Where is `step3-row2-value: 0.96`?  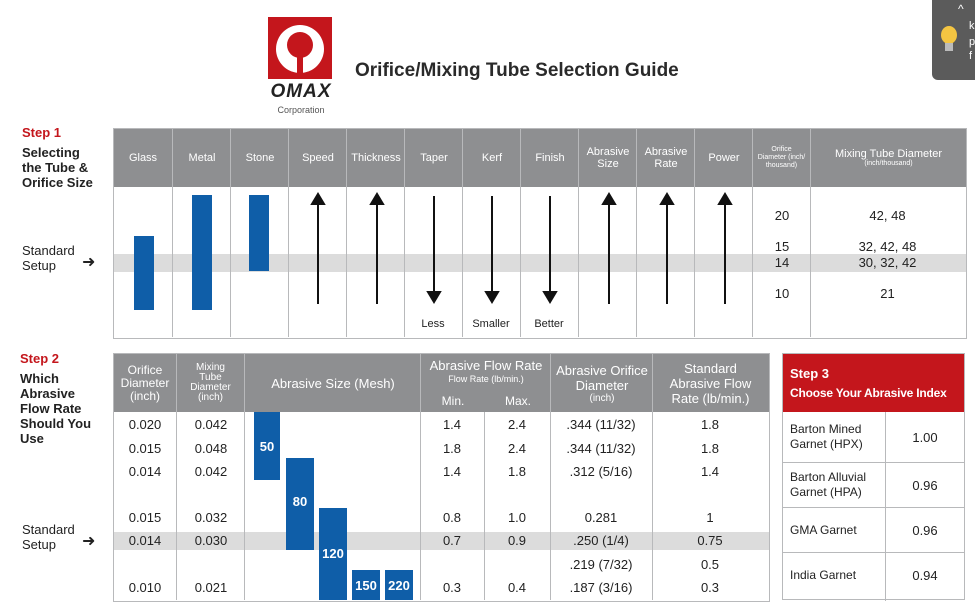 step3-row2-value: 0.96 is located at coordinates (925, 485).